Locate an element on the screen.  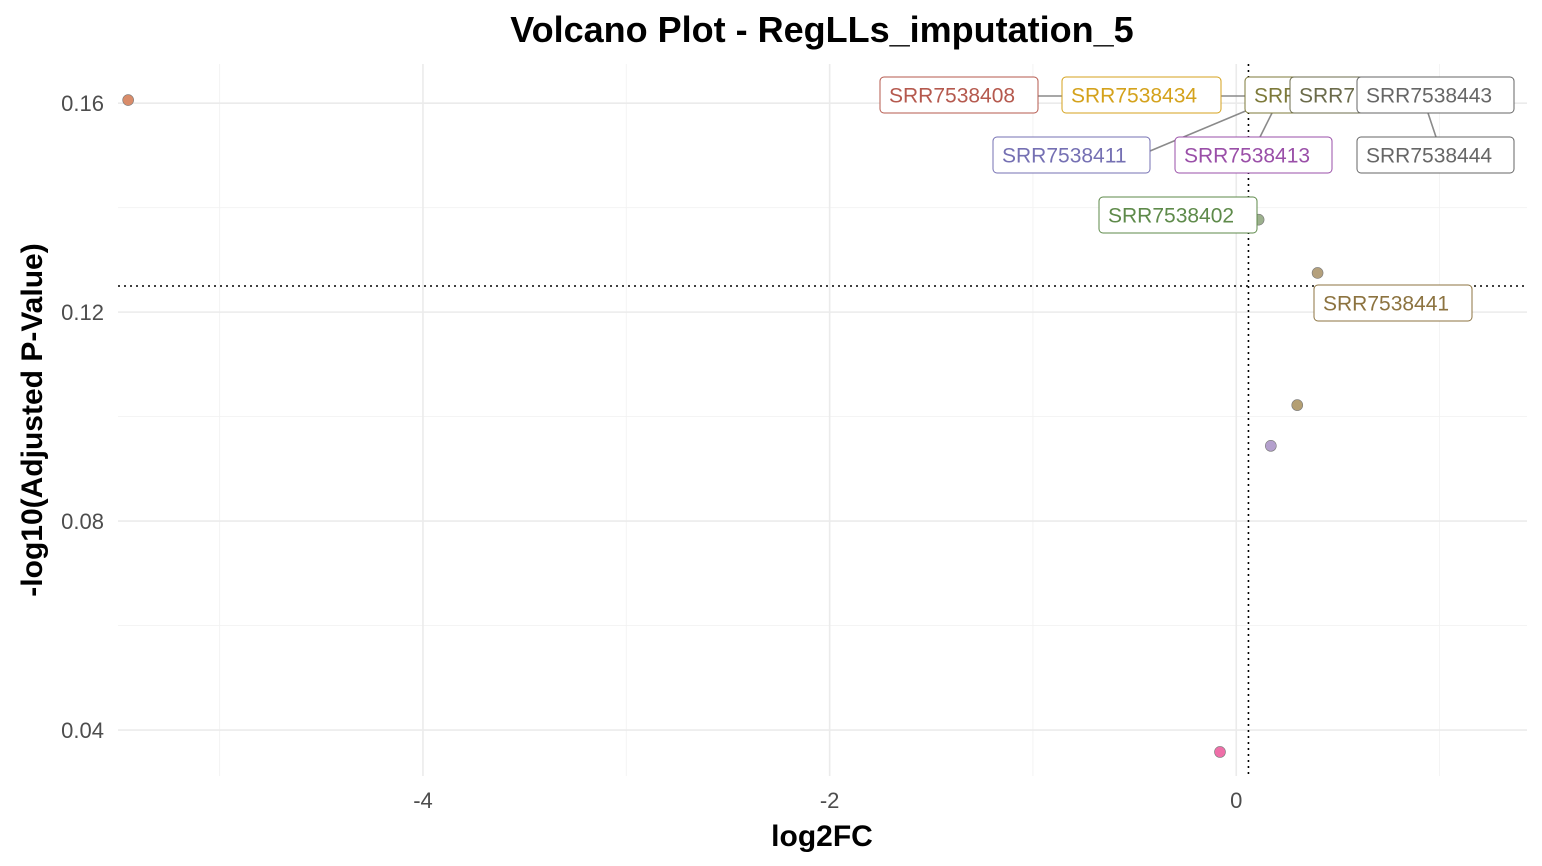
x-tick-label: 0 is located at coordinates (1236, 800).